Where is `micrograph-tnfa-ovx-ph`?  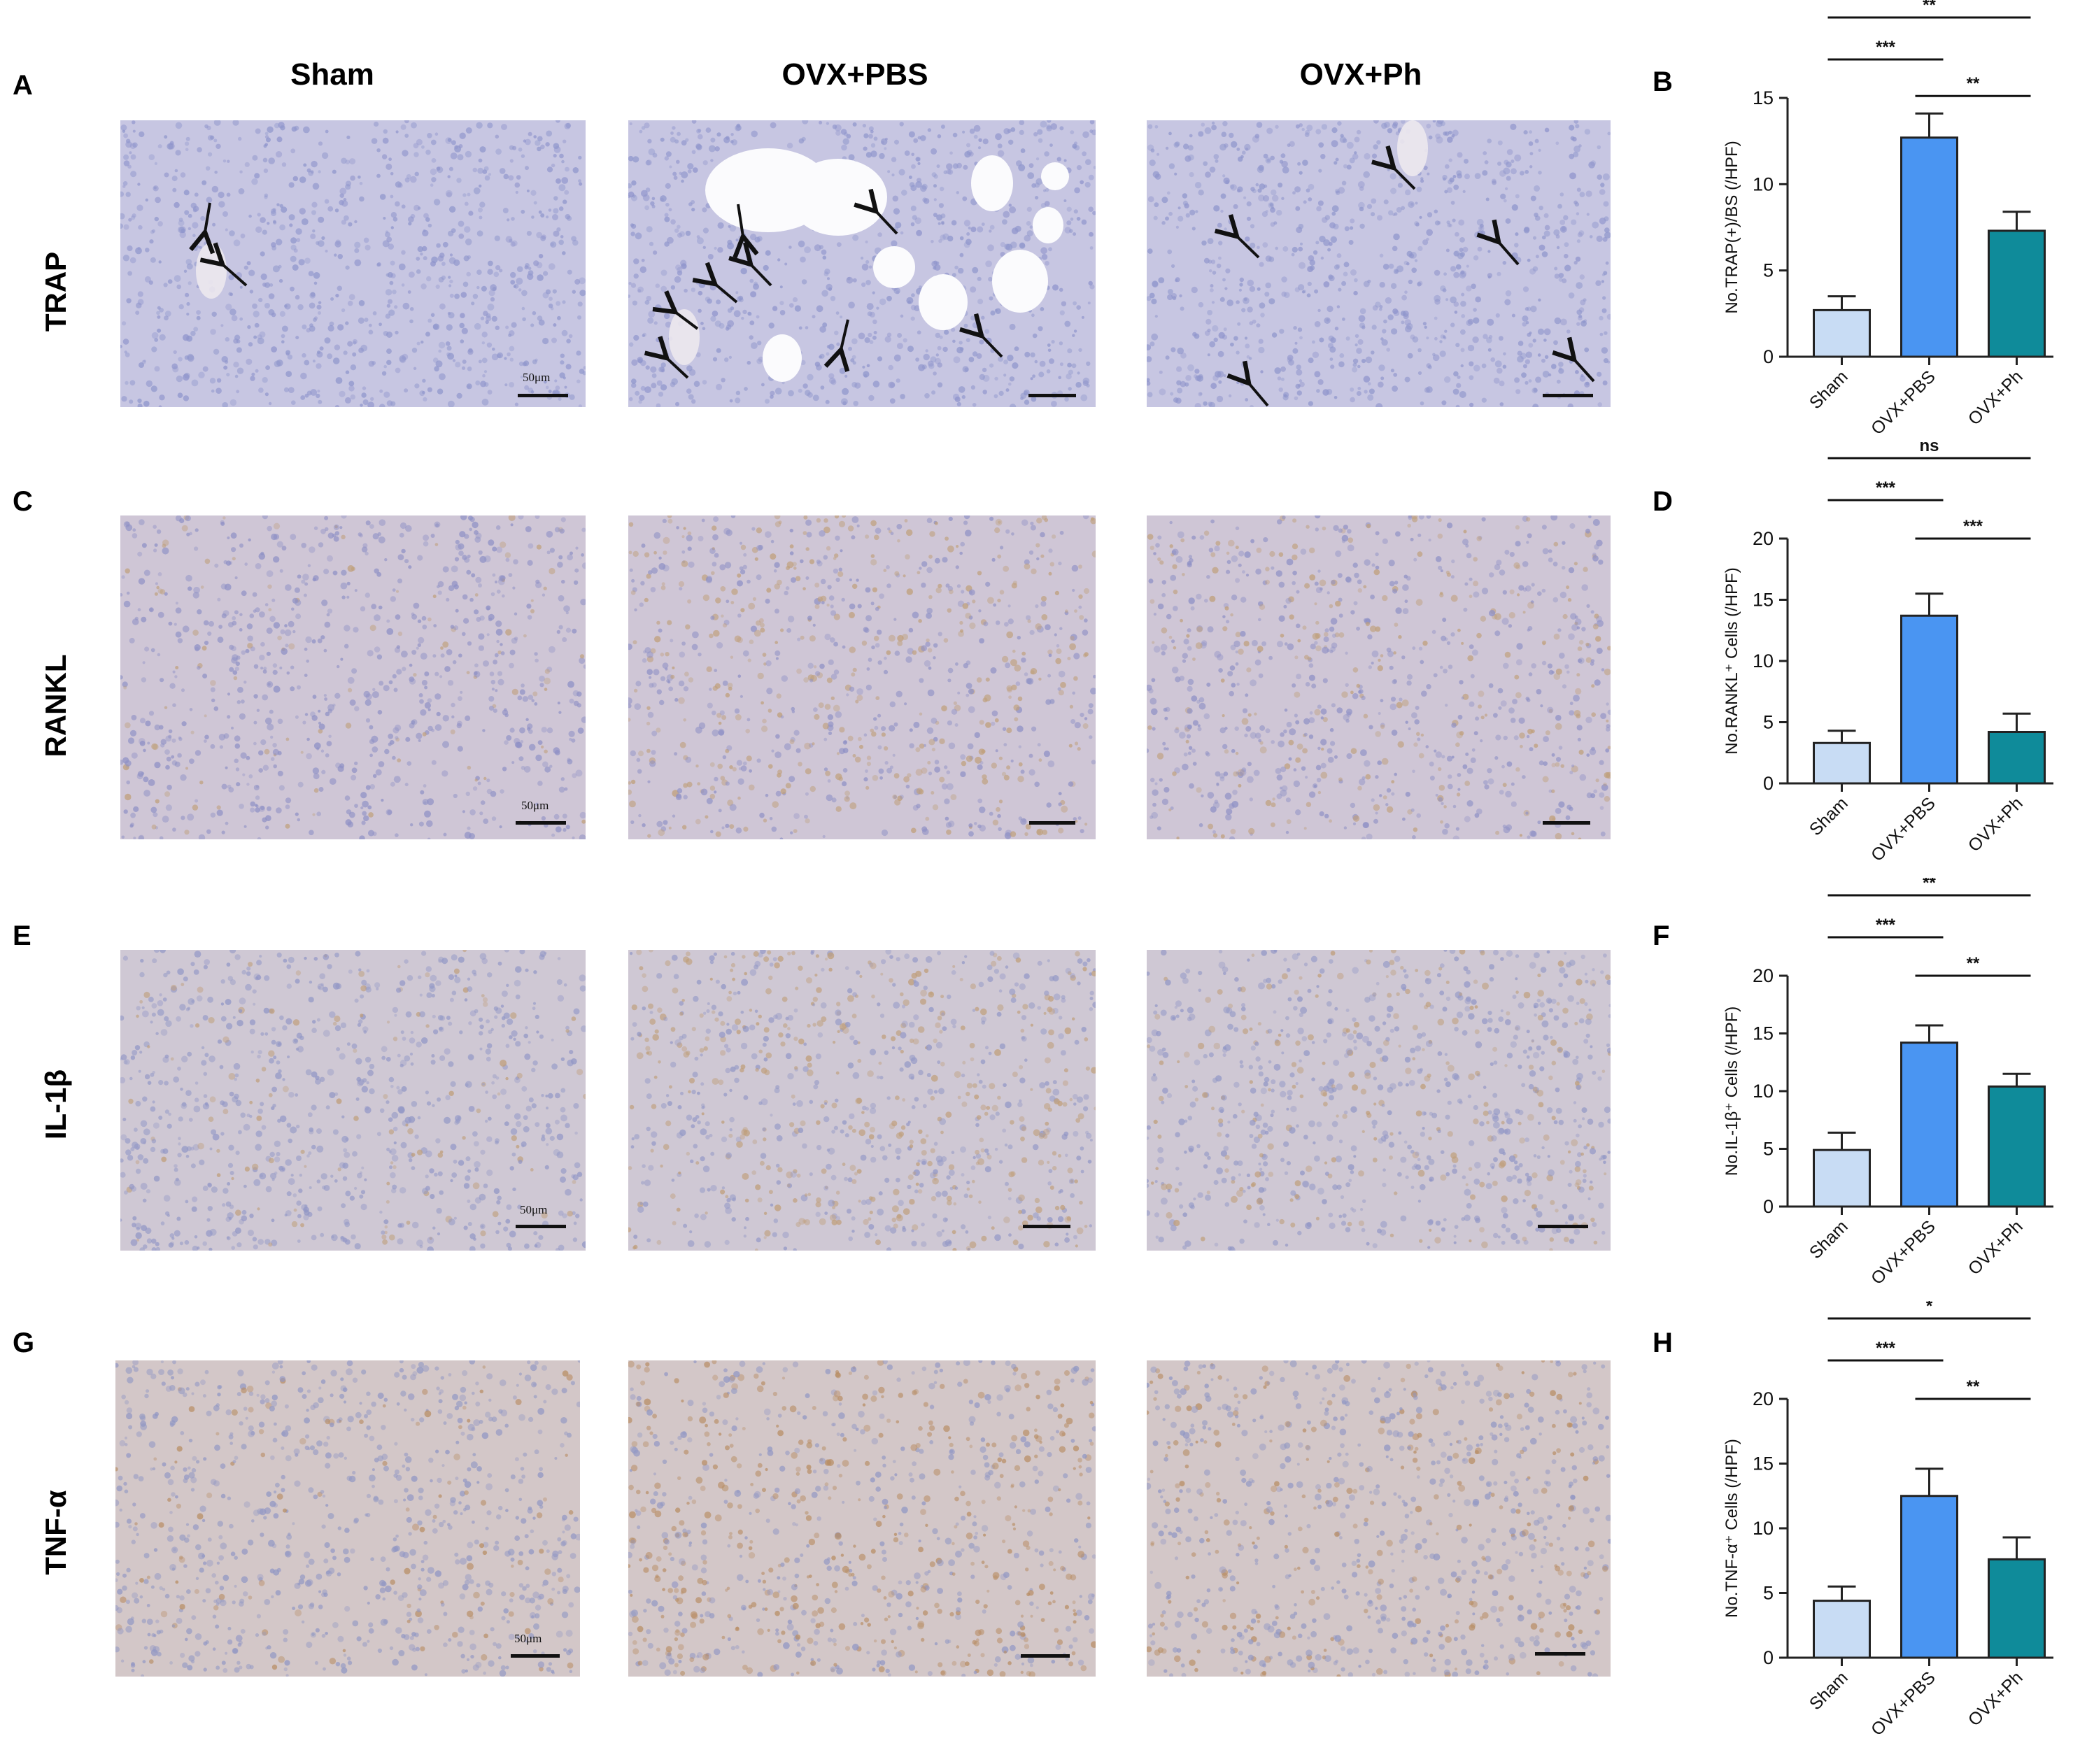
micrograph-tnfa-ovx-ph is located at coordinates (1379, 1518).